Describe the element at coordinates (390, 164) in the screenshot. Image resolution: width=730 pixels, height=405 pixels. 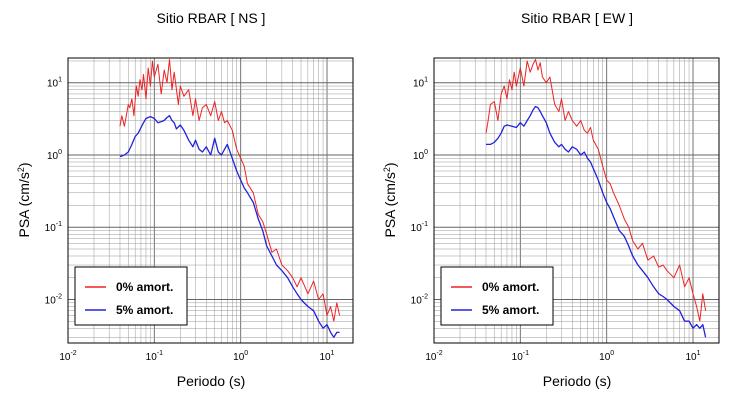
I see `y-axis-label-end-ew: )` at that location.